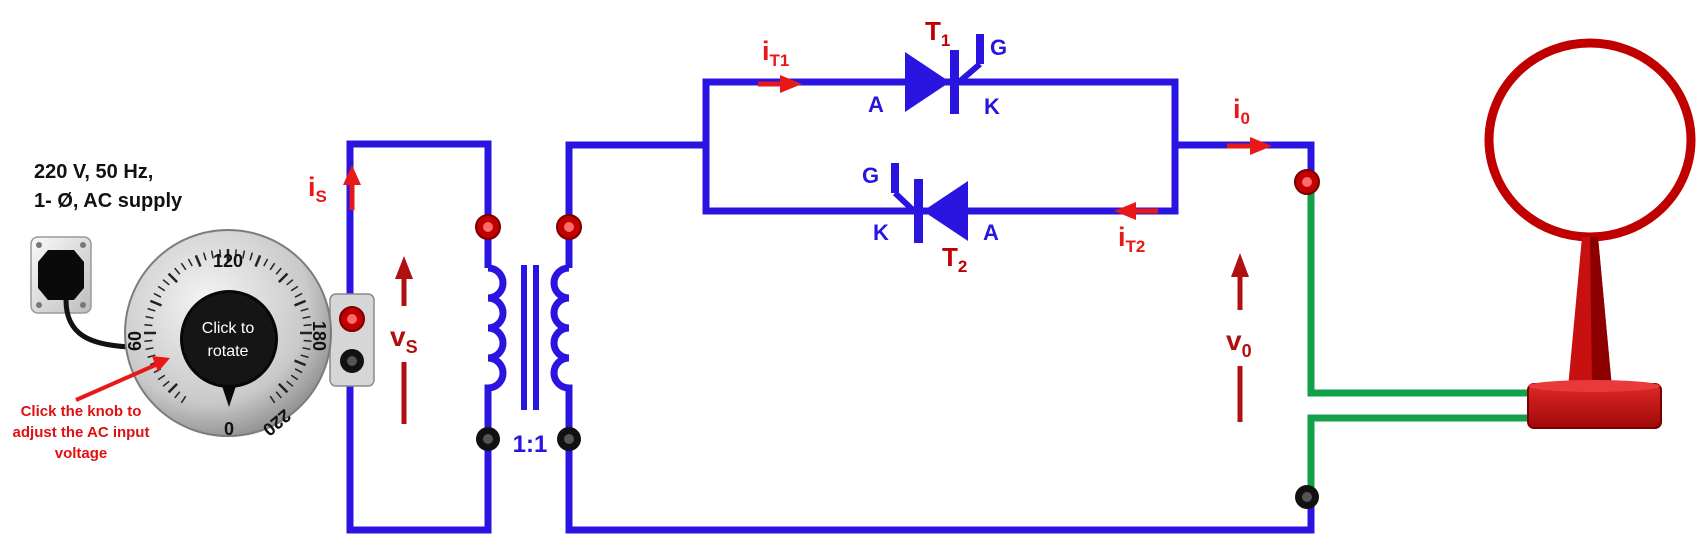  Describe the element at coordinates (1590, 140) in the screenshot. I see `probe-ring` at that location.